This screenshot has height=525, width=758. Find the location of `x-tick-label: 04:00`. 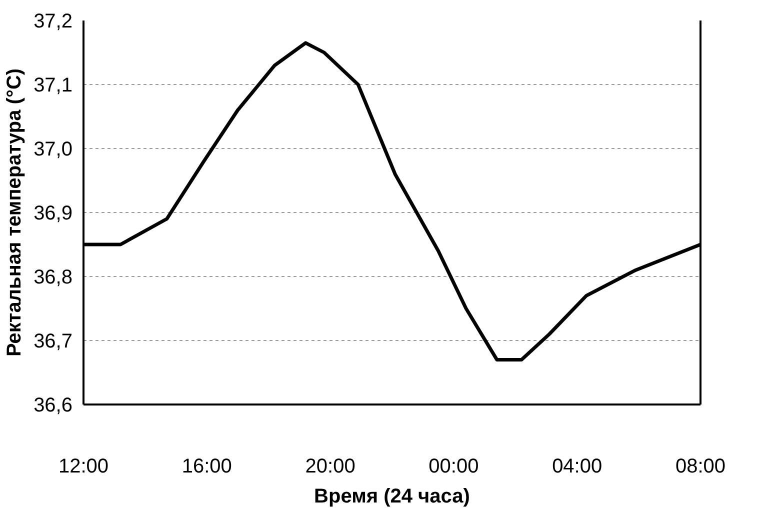

x-tick-label: 04:00 is located at coordinates (577, 467).